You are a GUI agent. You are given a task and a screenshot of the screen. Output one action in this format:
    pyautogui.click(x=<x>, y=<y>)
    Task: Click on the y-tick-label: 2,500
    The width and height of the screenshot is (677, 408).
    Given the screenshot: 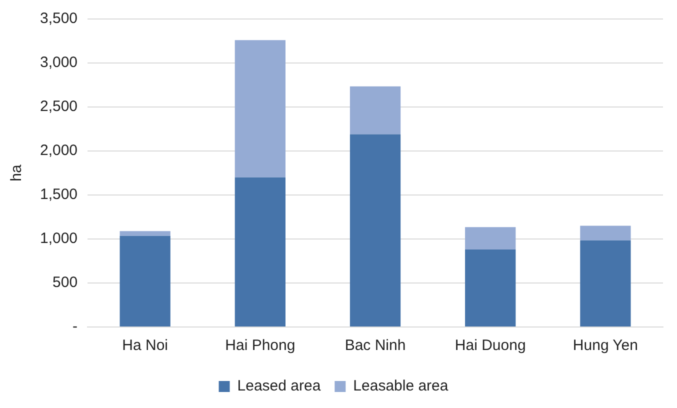 What is the action you would take?
    pyautogui.click(x=59, y=107)
    